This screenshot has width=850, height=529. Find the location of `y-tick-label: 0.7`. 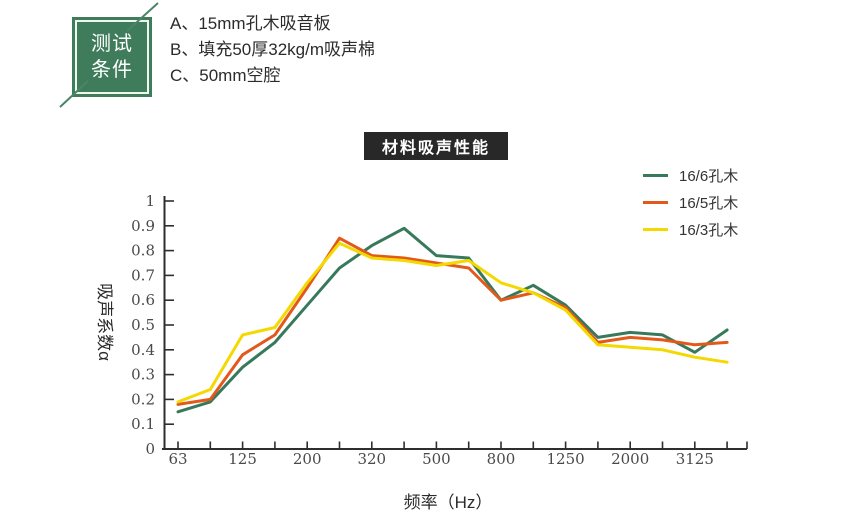

y-tick-label: 0.7 is located at coordinates (143, 275).